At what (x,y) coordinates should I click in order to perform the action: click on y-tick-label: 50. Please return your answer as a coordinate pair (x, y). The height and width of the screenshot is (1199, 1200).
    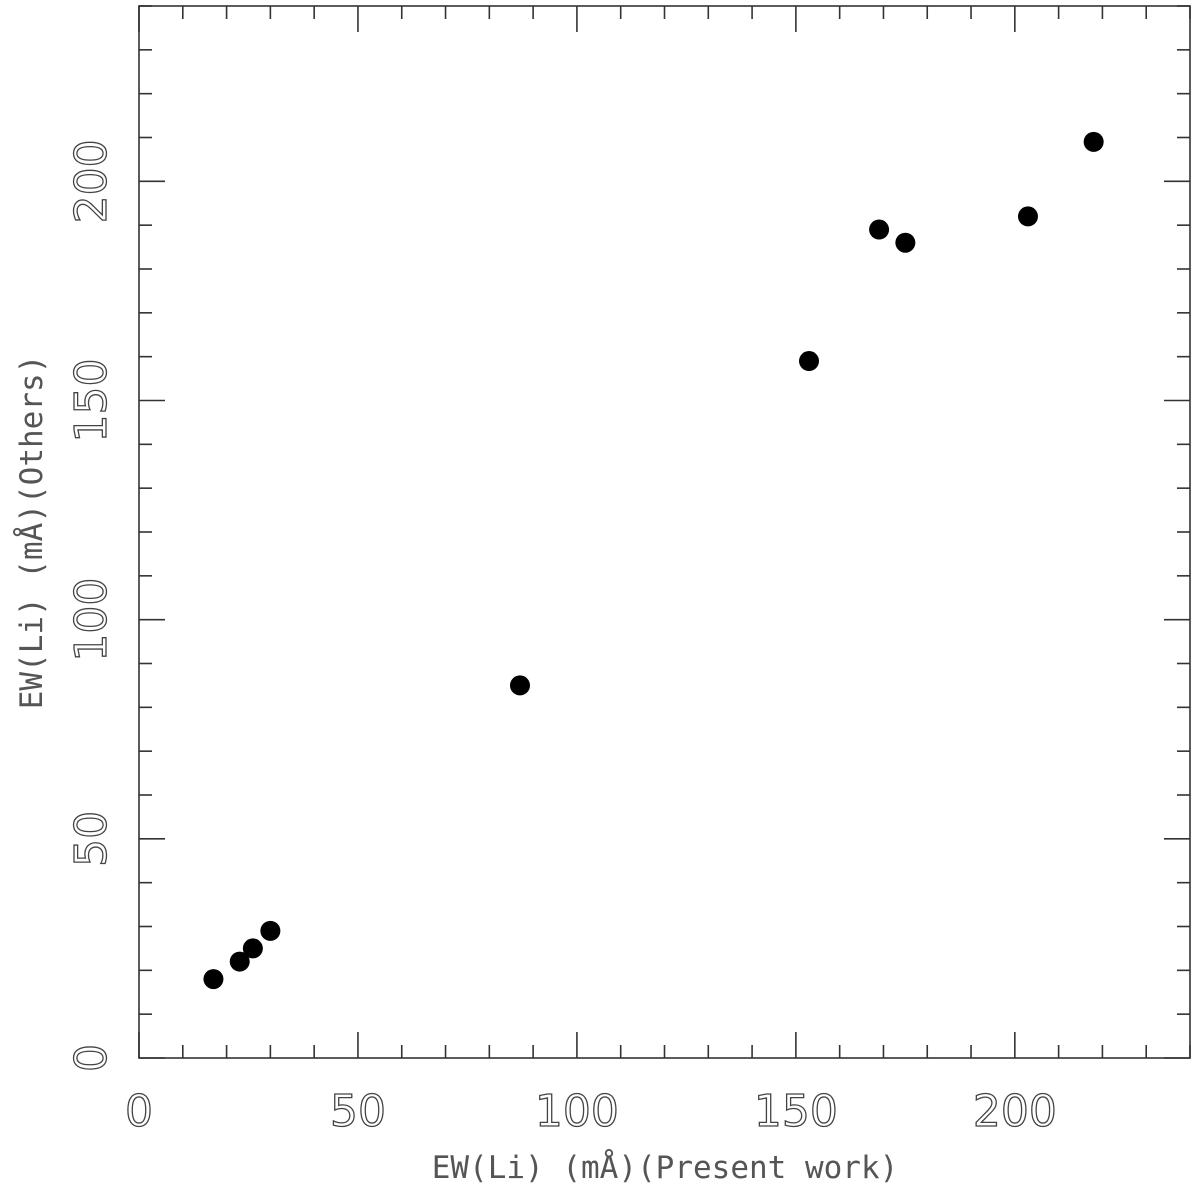
    Looking at the image, I should click on (91, 839).